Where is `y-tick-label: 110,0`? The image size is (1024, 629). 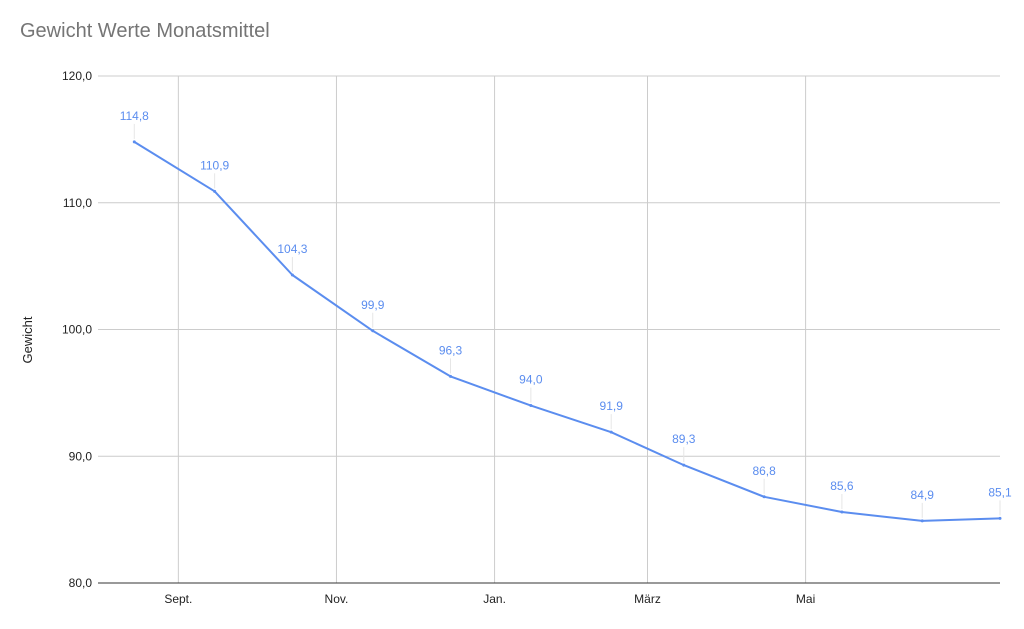
y-tick-label: 110,0 is located at coordinates (77, 203).